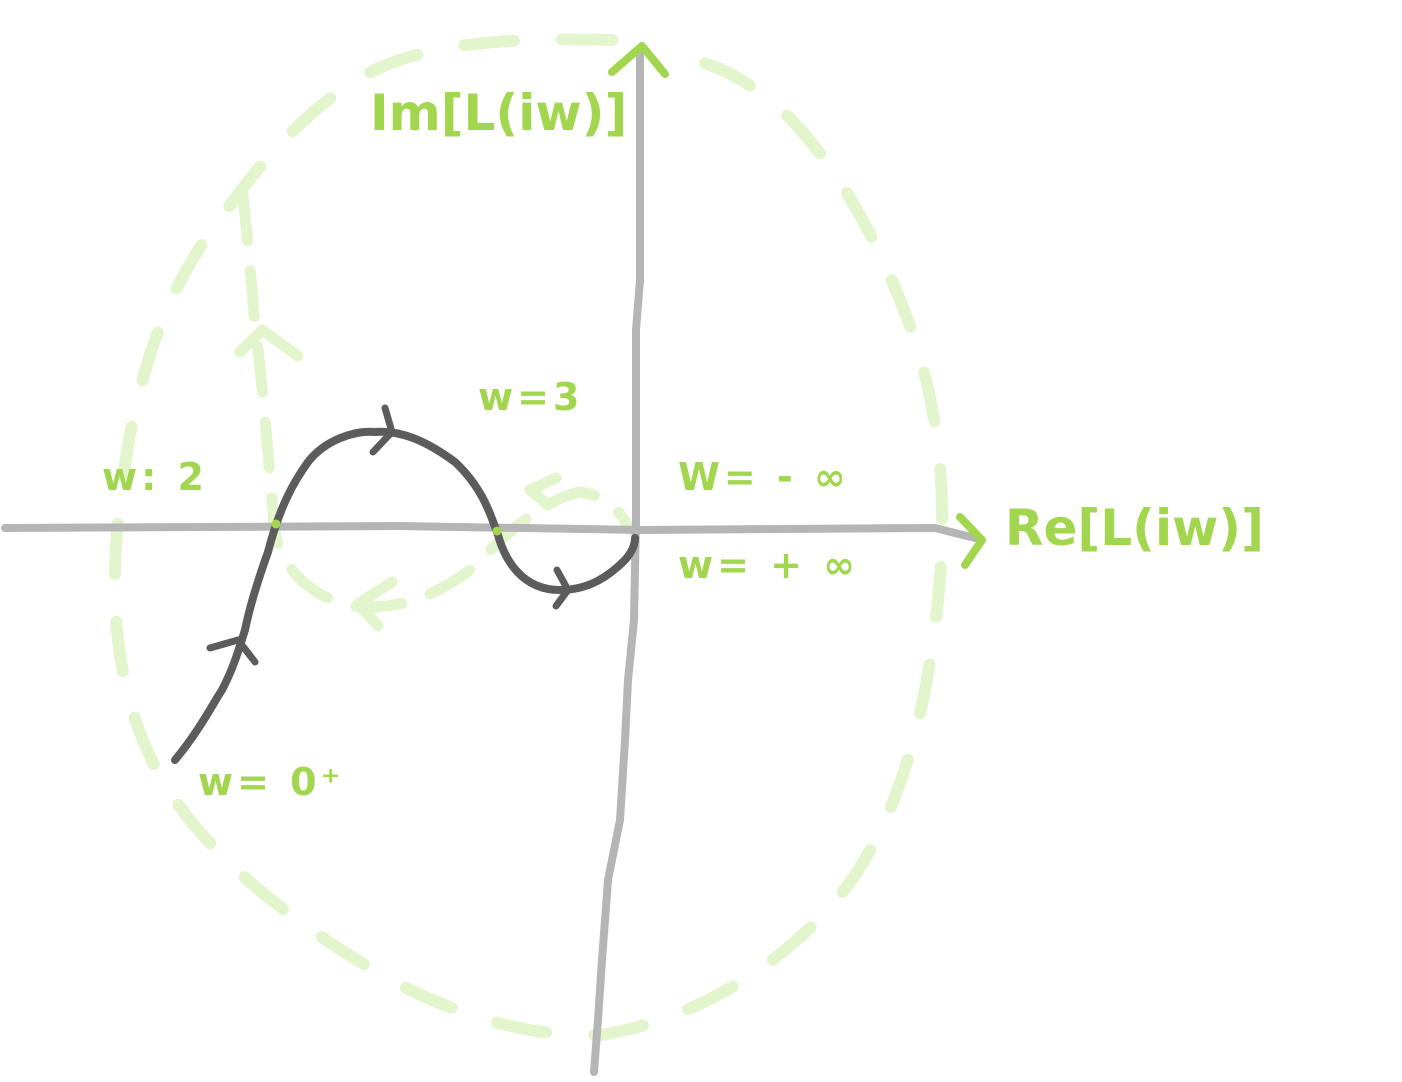  I want to click on real-axis, so click(490, 531).